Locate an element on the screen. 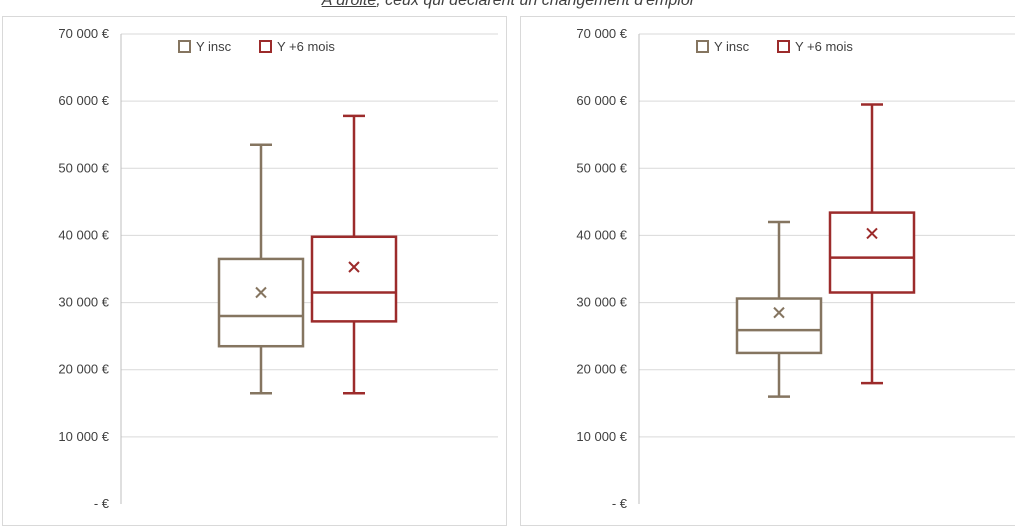 The height and width of the screenshot is (526, 1015). caption-lead: A droite is located at coordinates (349, 4).